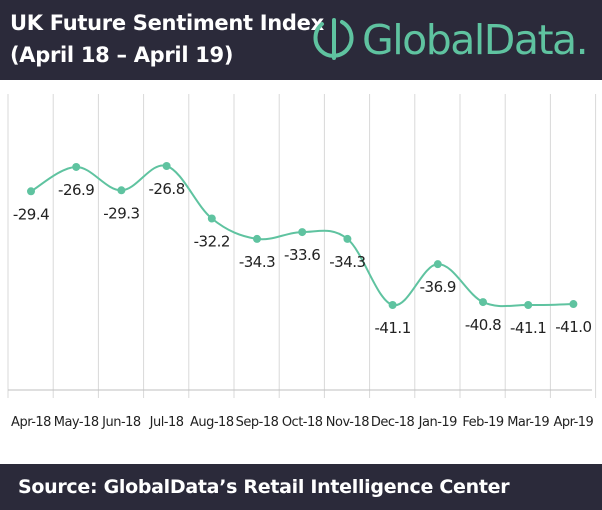 The height and width of the screenshot is (510, 602). Describe the element at coordinates (121, 213) in the screenshot. I see `data-label: -29.3` at that location.